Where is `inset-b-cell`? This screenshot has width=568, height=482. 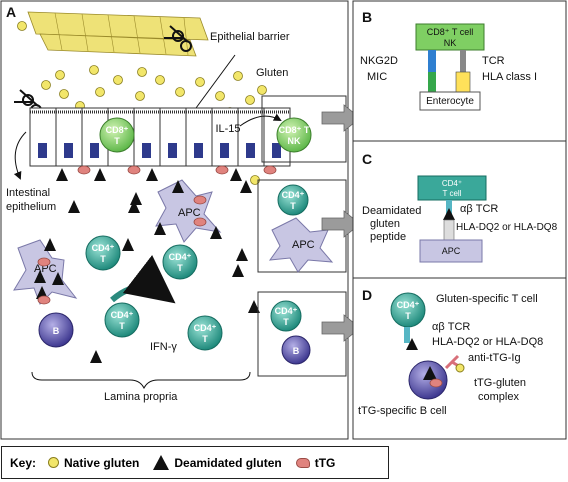 inset-b-cell is located at coordinates (296, 350).